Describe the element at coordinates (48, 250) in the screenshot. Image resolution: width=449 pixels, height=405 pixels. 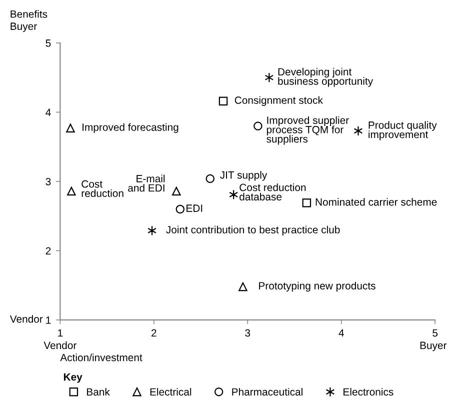
I see `y-tick-label: 2` at that location.